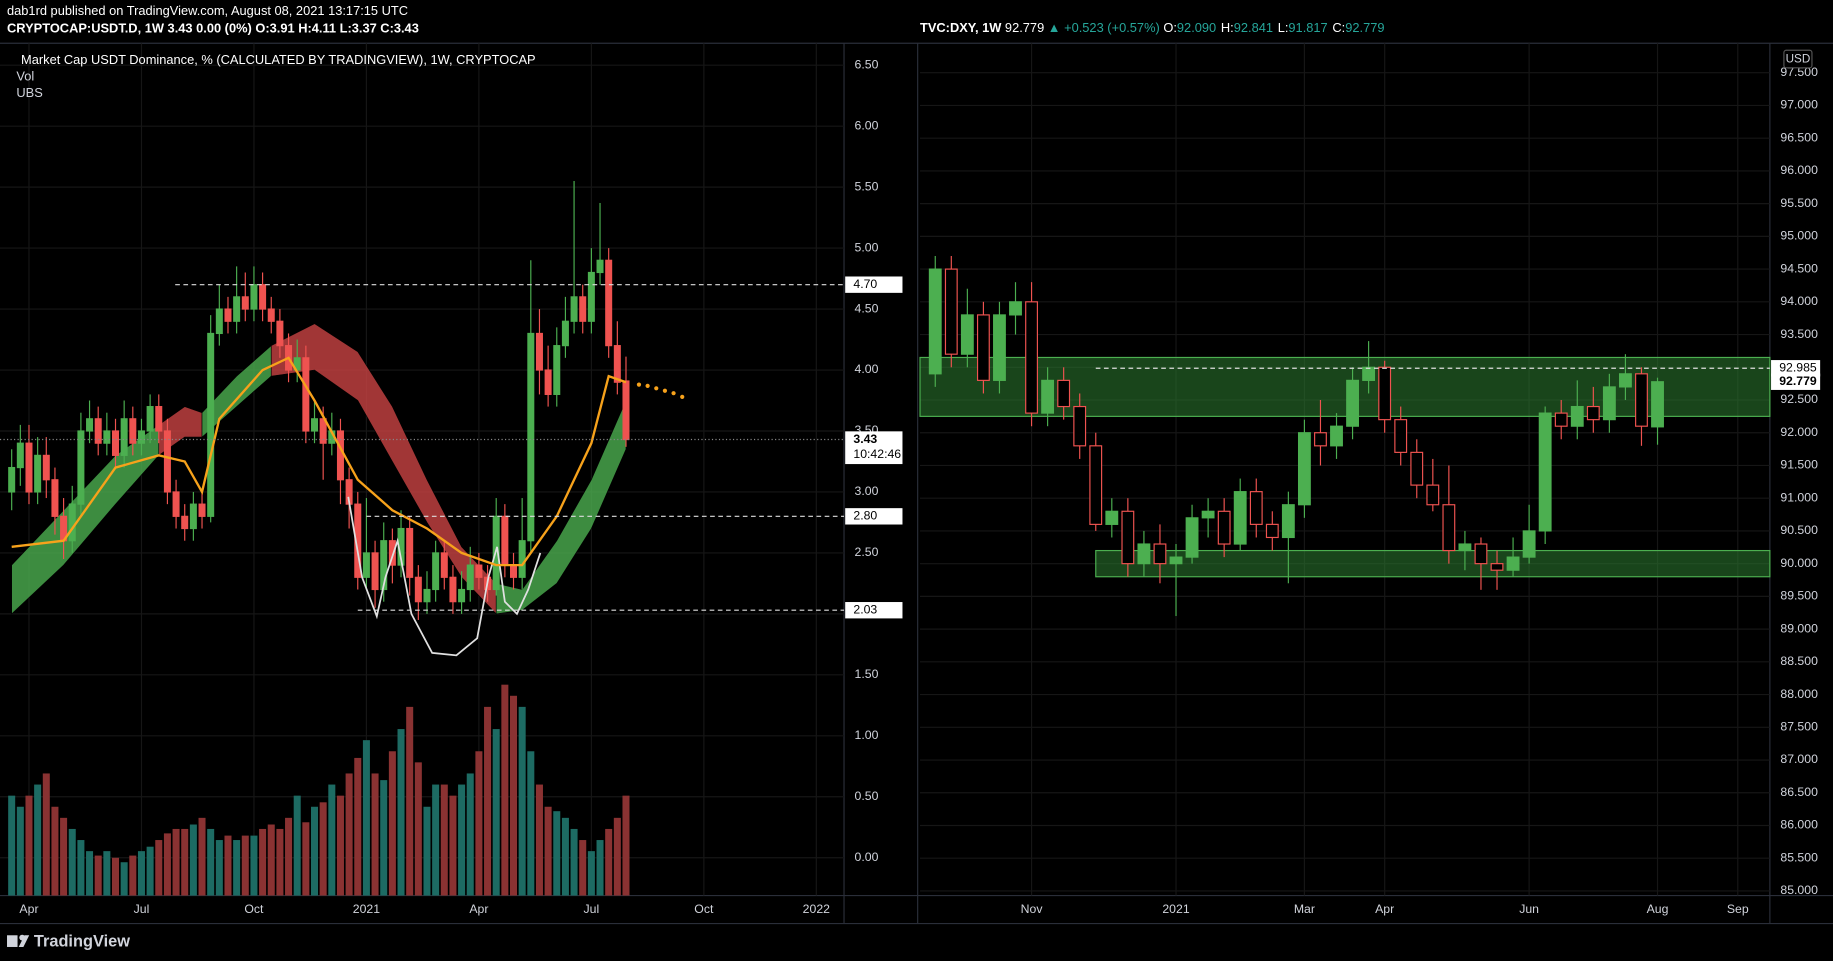  Describe the element at coordinates (25, 76) in the screenshot. I see `legend-entry: Vol` at that location.